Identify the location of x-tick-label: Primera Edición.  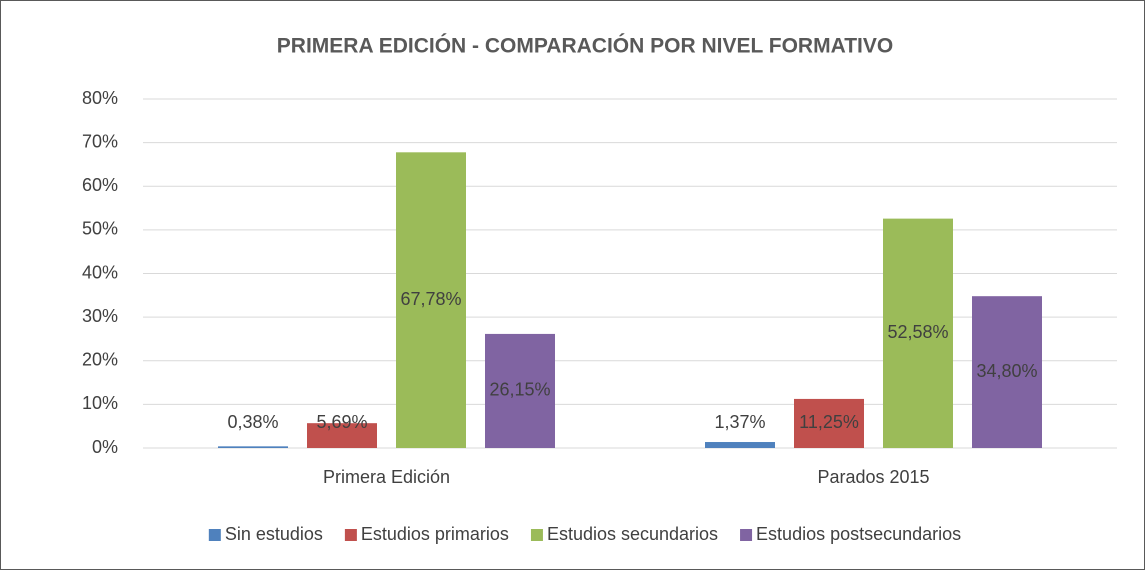
(386, 477).